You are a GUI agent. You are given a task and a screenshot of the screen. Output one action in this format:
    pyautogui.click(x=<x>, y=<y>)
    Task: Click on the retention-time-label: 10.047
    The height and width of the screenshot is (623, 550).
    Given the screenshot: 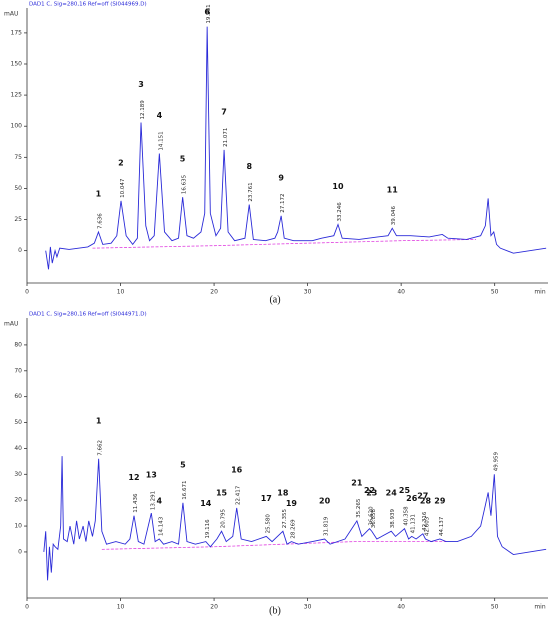 What is the action you would take?
    pyautogui.click(x=123, y=188)
    